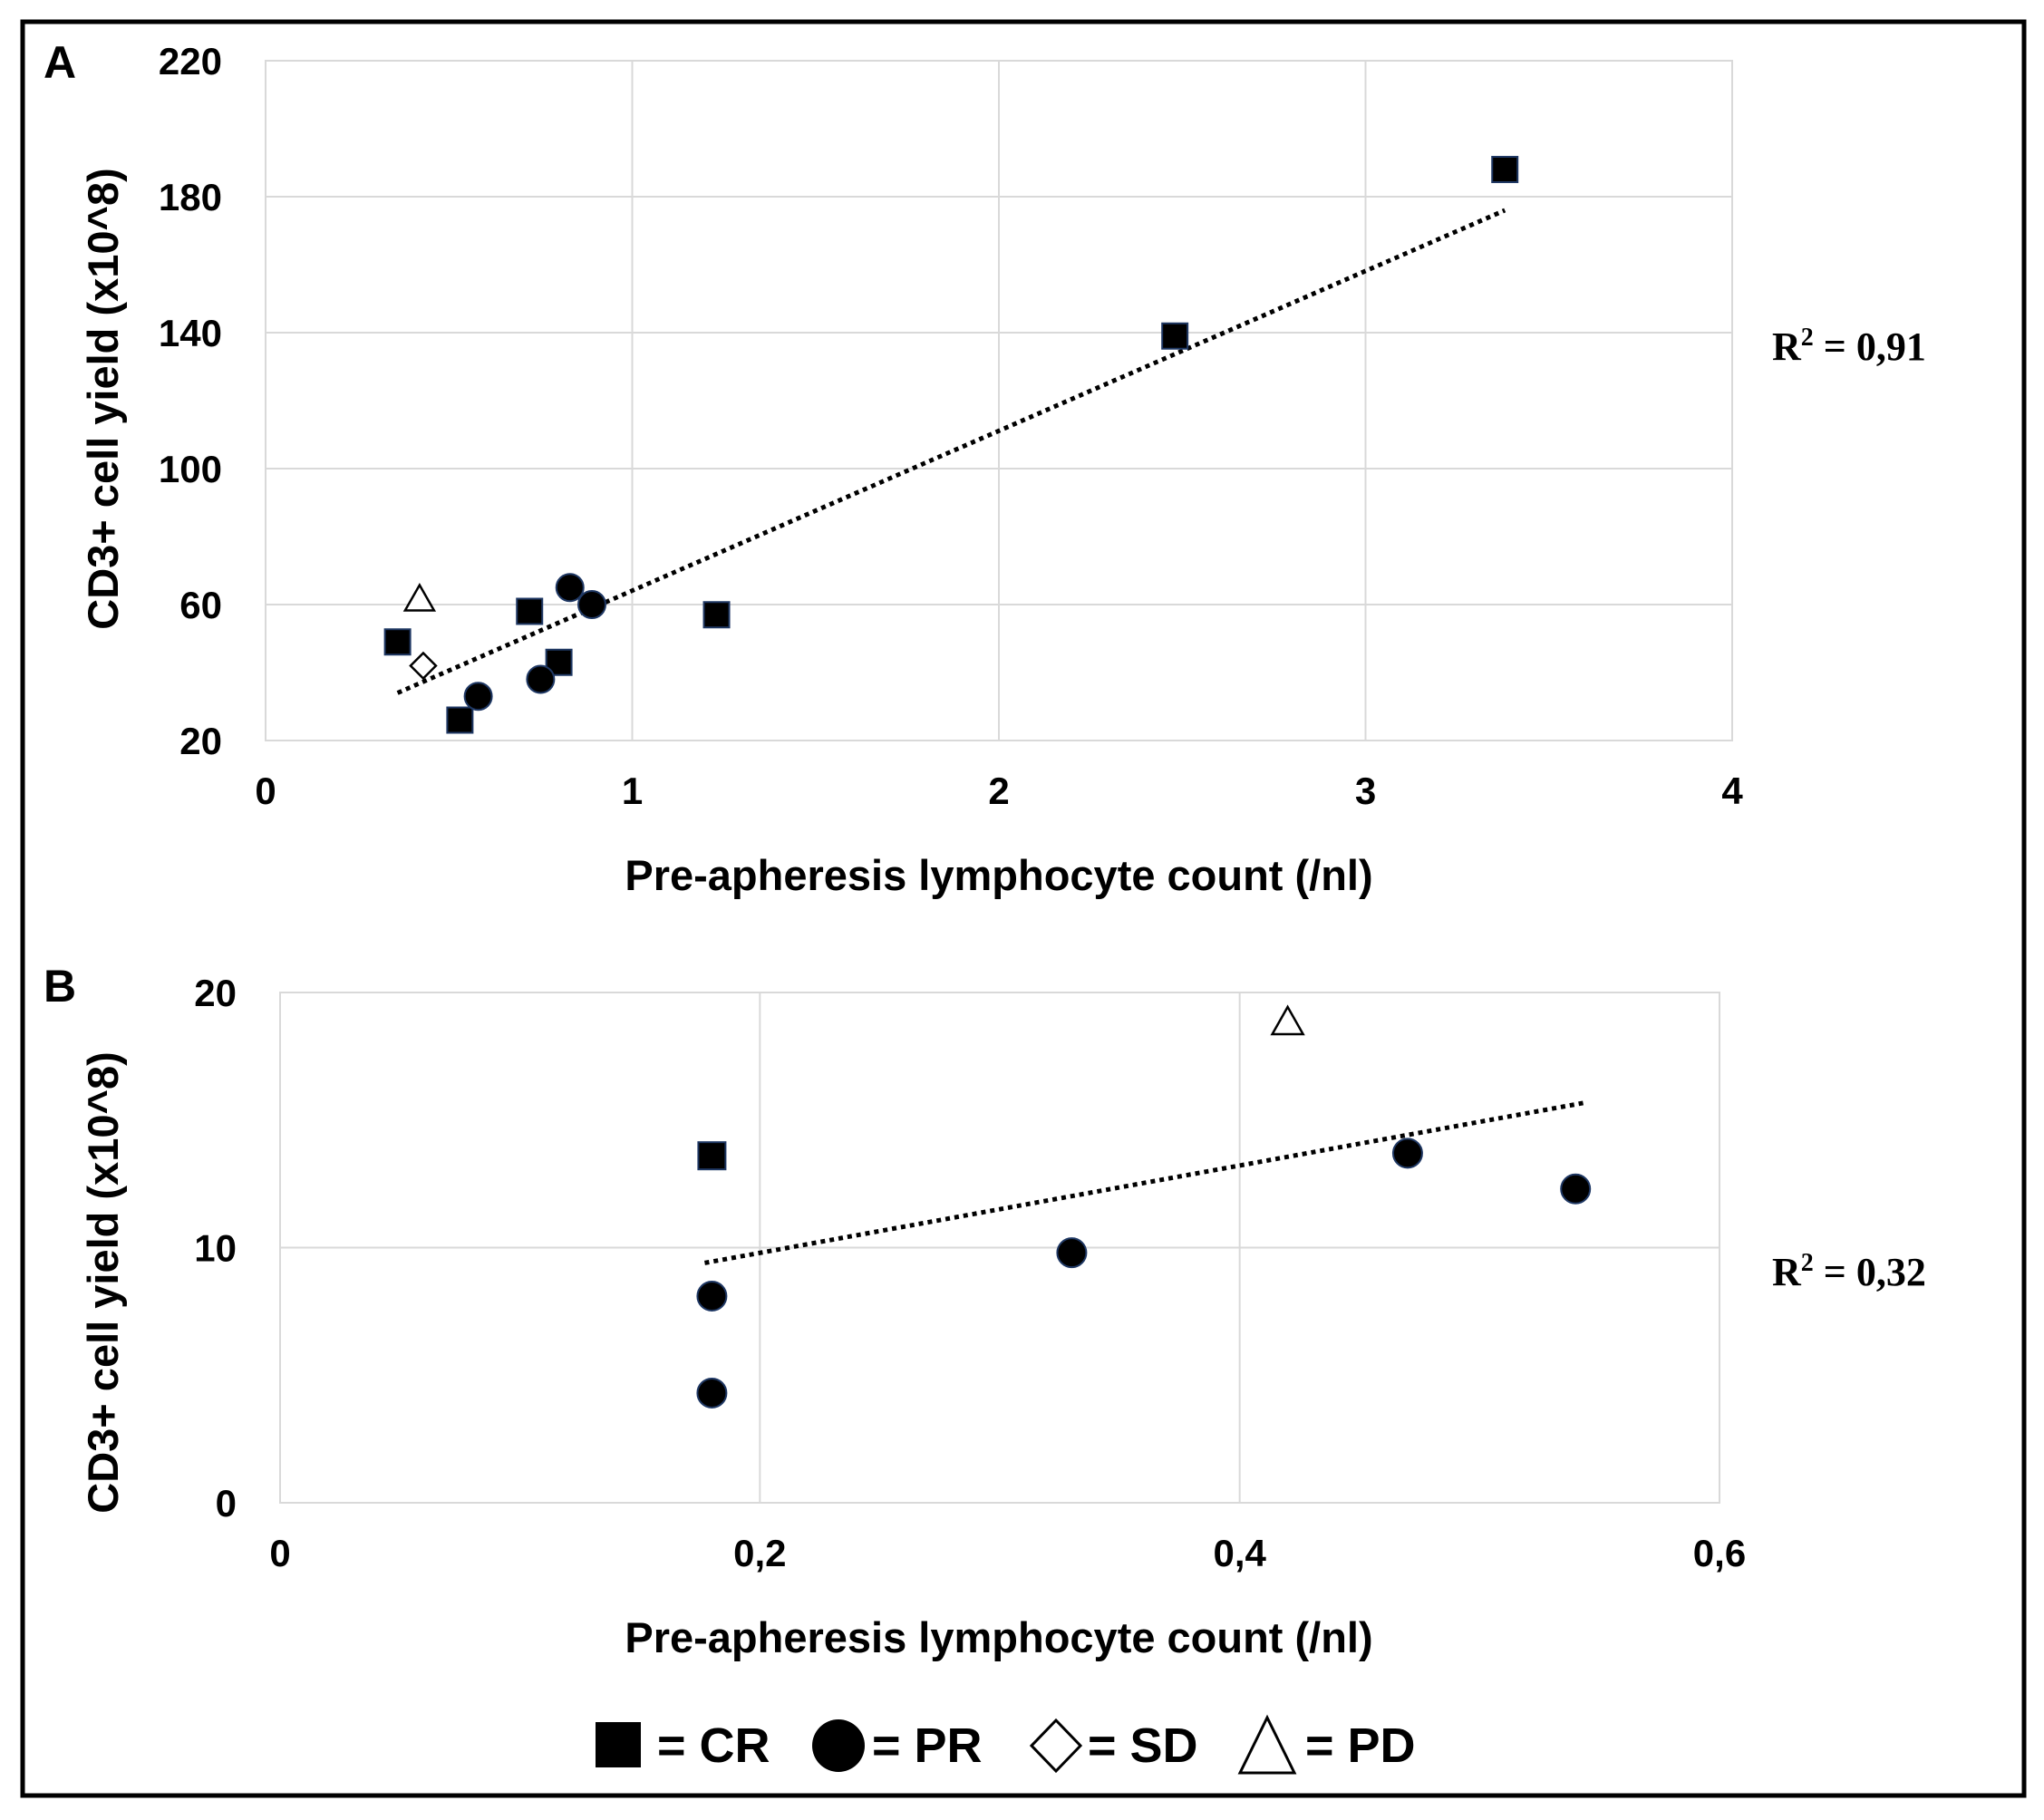 The width and height of the screenshot is (2044, 1820). Describe the element at coordinates (1870, 1272) in the screenshot. I see `panel-b-r-value: = 0,32` at that location.